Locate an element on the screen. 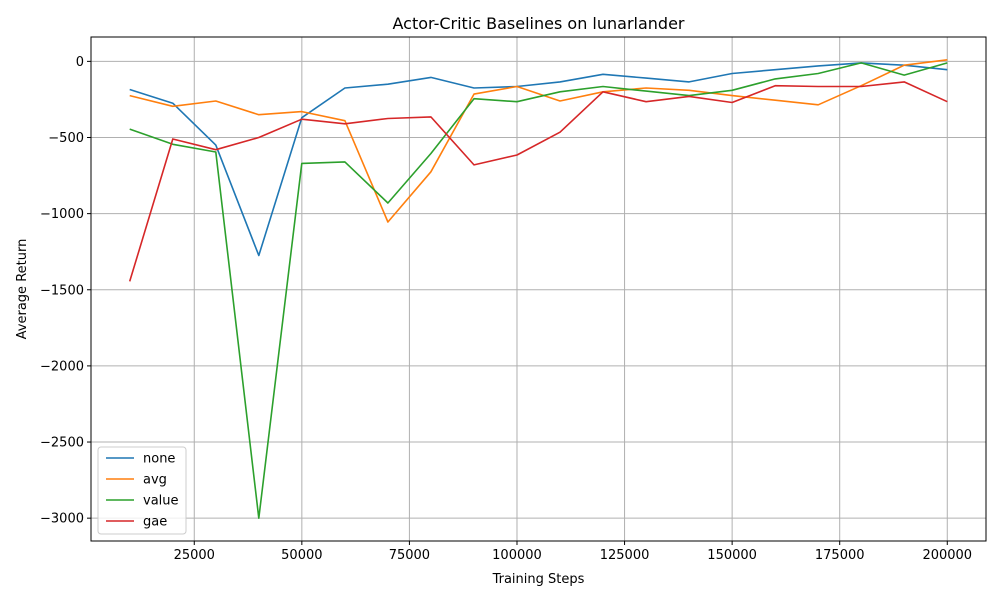  legend-label-gae: gae is located at coordinates (155, 522).